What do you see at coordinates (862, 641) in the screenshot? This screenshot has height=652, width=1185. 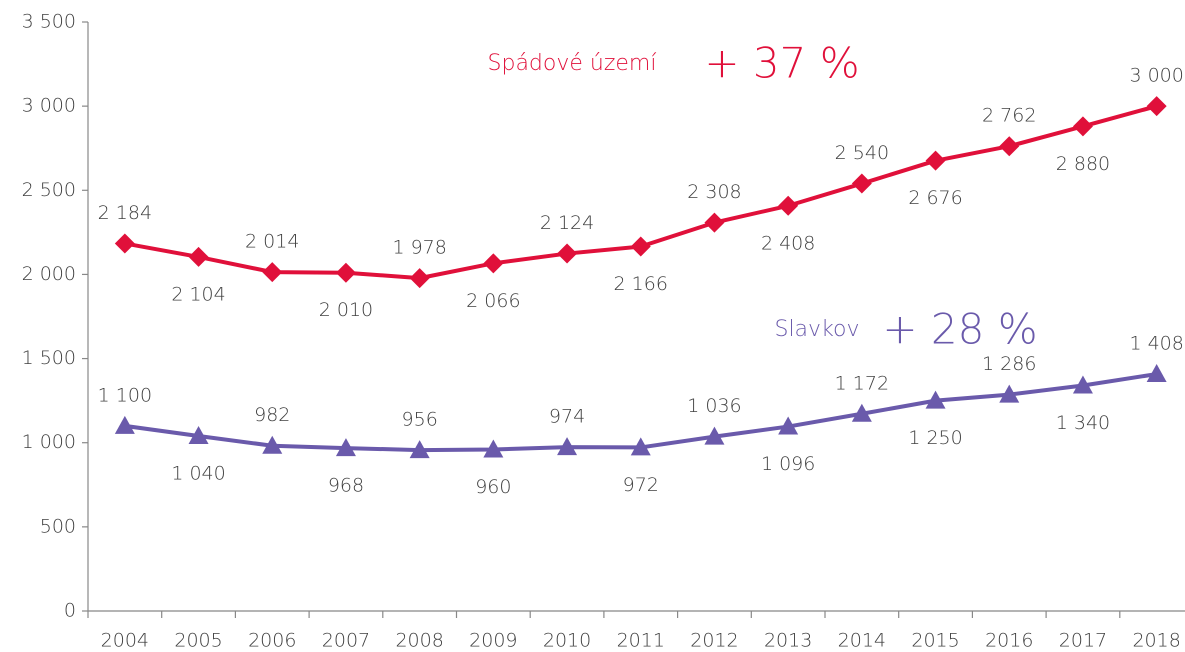 I see `x-tick-label: 2014` at bounding box center [862, 641].